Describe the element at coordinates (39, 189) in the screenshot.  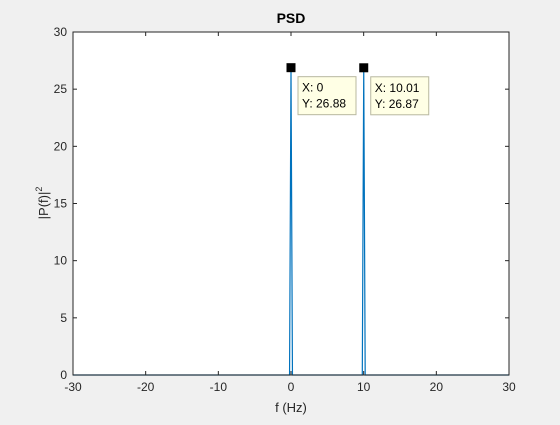
I see `y-axis-label-exponent: 2` at that location.